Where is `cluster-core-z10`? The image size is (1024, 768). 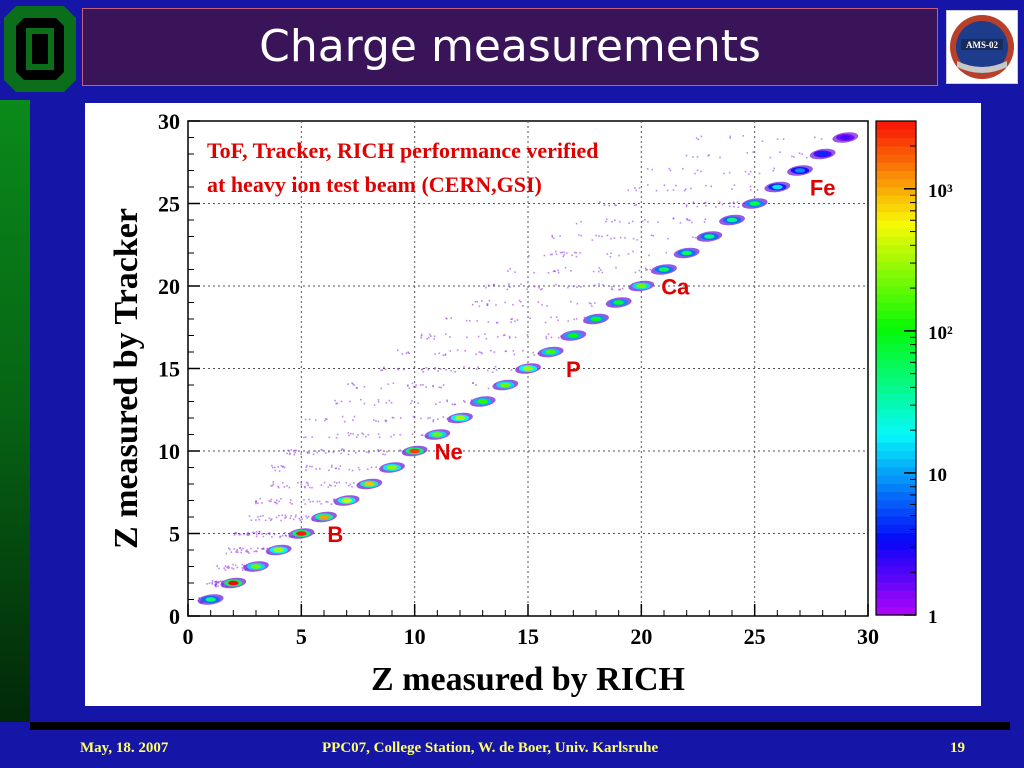
cluster-core-z10 is located at coordinates (414, 451).